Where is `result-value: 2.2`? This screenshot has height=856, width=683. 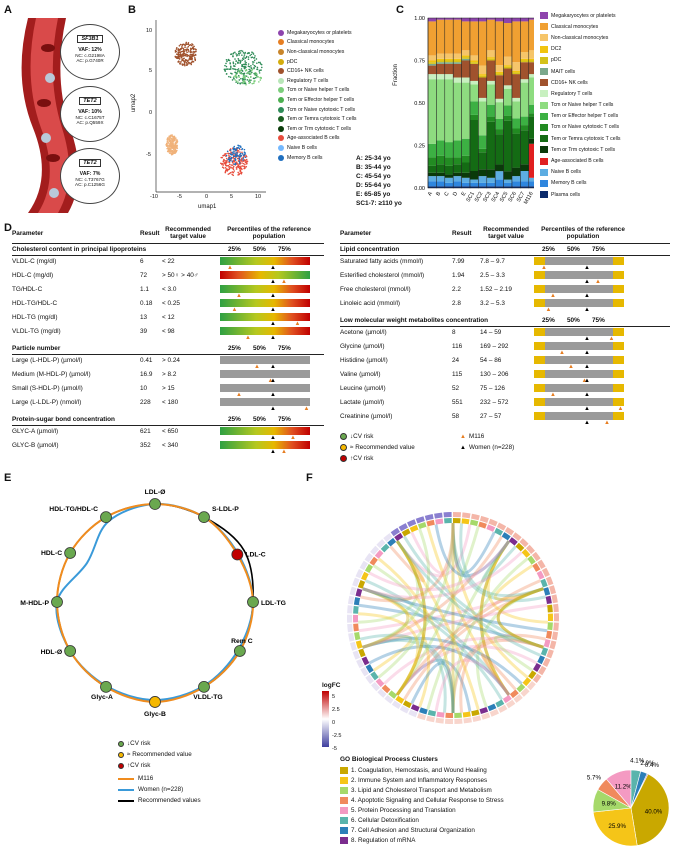 result-value: 2.2 is located at coordinates (456, 289).